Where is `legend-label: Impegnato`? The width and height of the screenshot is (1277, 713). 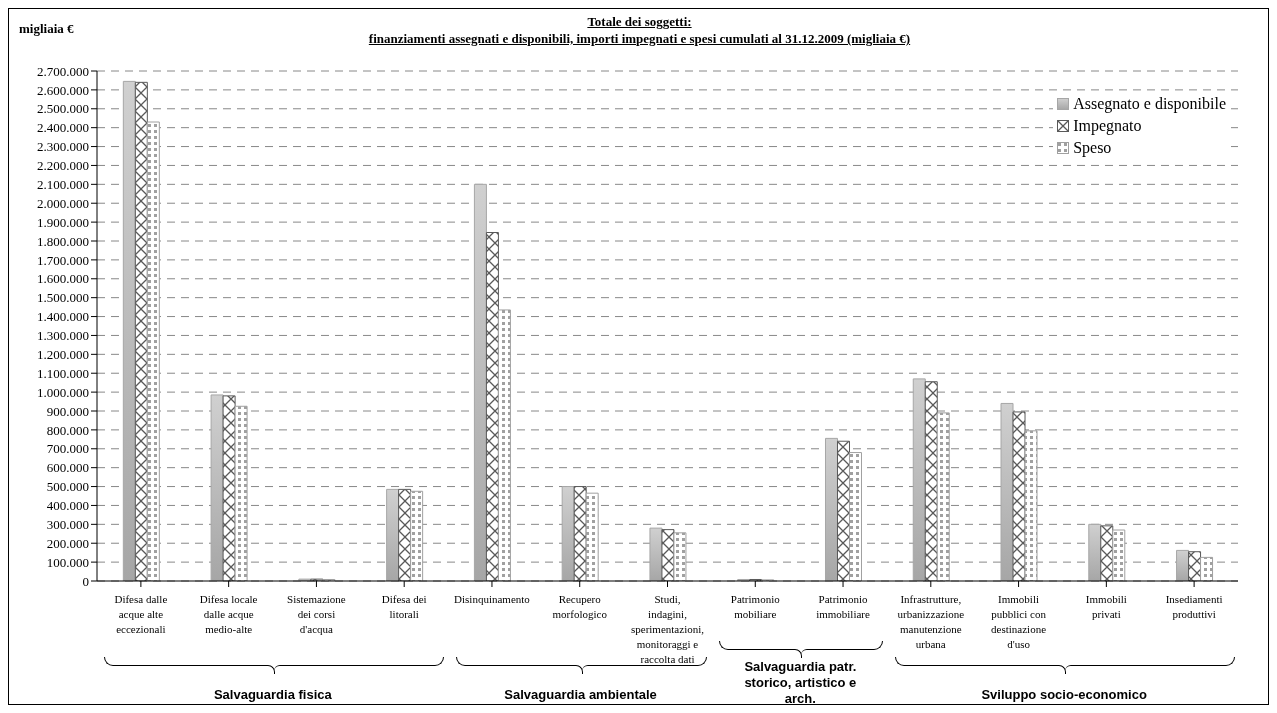
legend-label: Impegnato is located at coordinates (1107, 126).